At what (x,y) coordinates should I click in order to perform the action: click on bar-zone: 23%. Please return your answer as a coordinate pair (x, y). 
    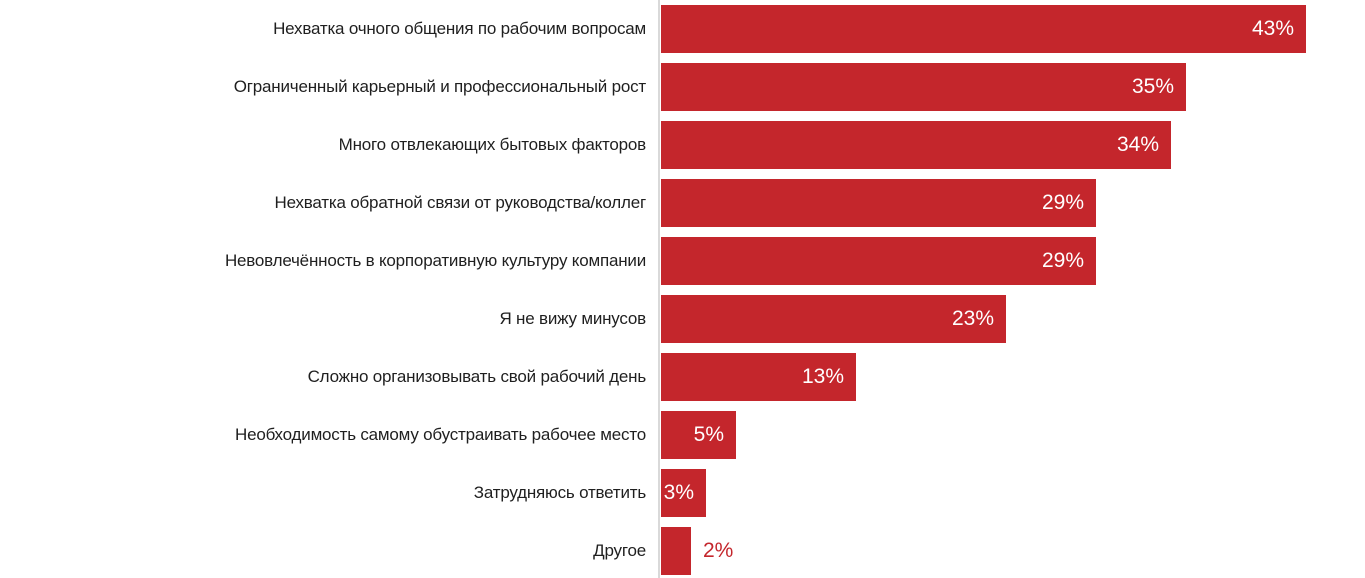
    Looking at the image, I should click on (1005, 319).